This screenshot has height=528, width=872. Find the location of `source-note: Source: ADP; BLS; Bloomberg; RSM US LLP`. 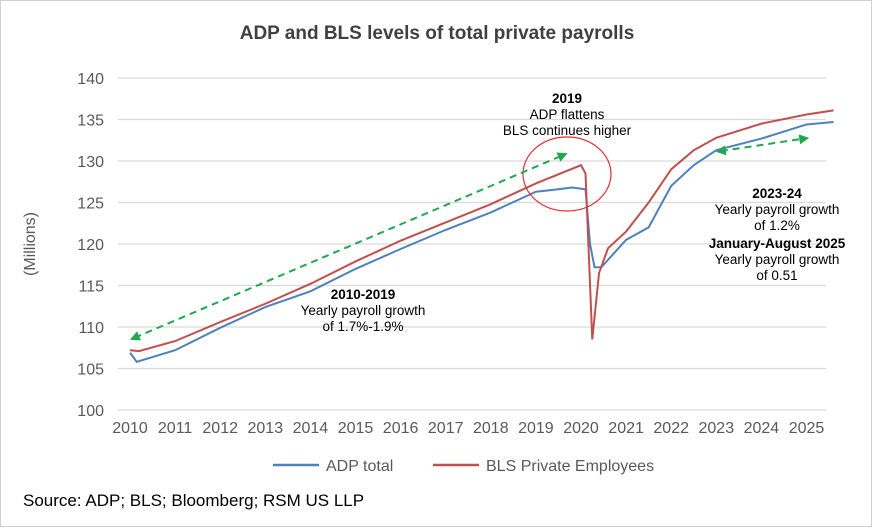

source-note: Source: ADP; BLS; Bloomberg; RSM US LLP is located at coordinates (194, 500).